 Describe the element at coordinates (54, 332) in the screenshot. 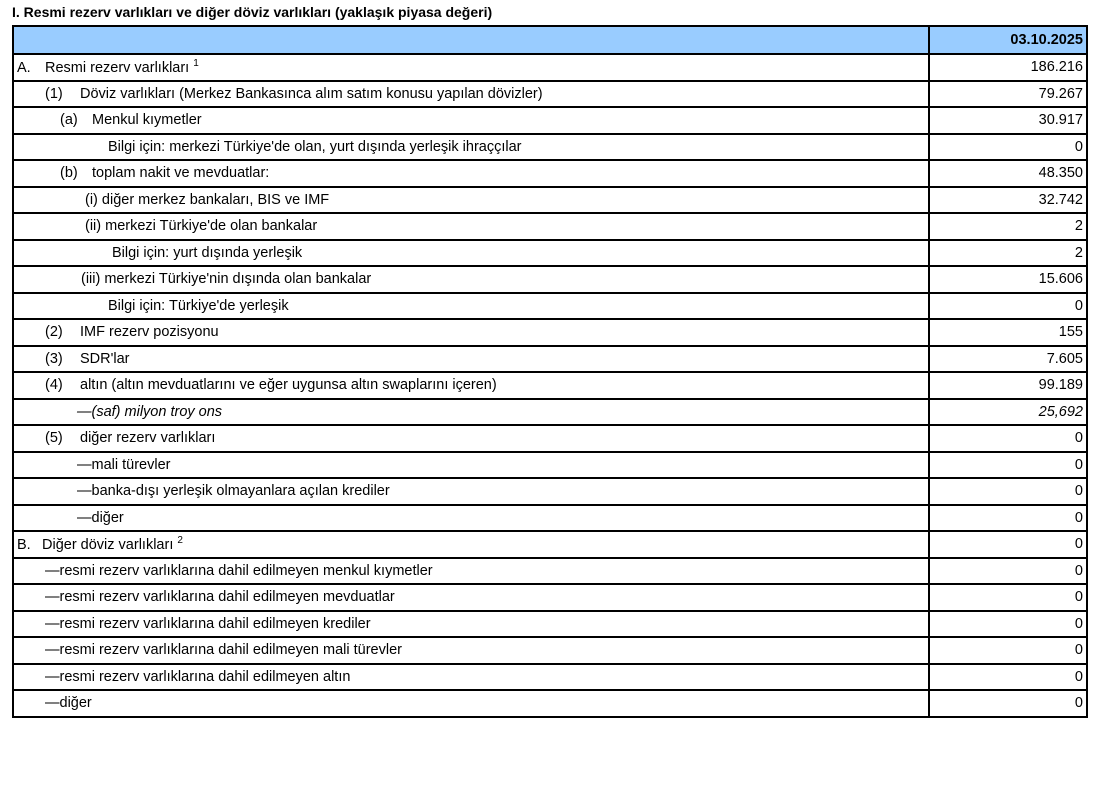

I see `row-prefix: (2)` at that location.